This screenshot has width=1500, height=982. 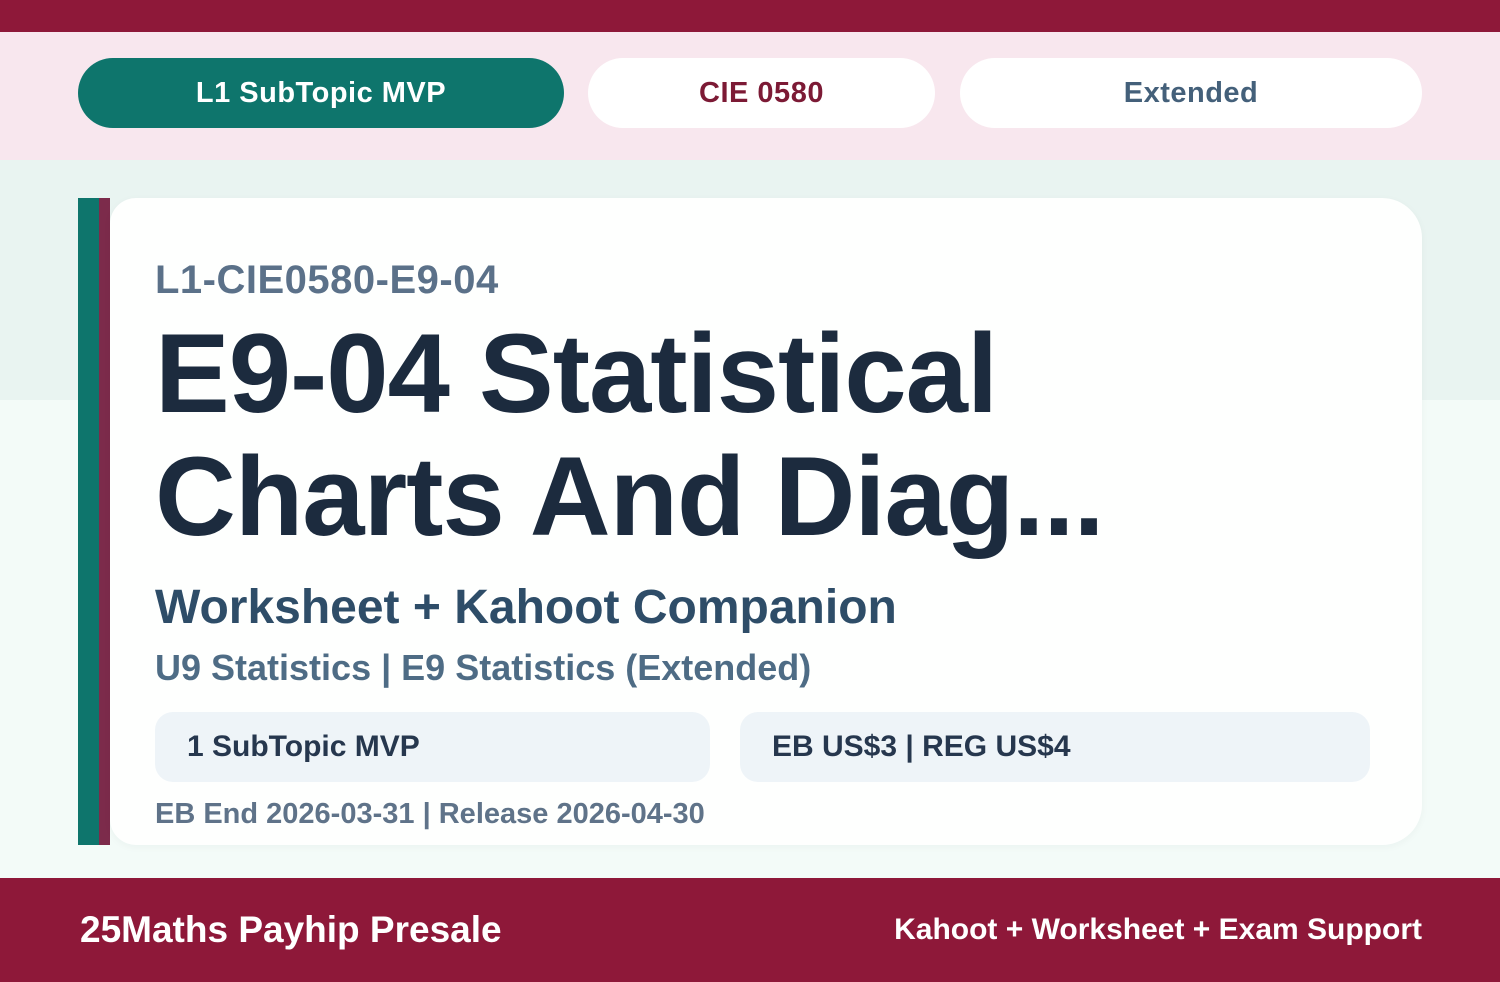 I want to click on badge-tier-extended: Extended, so click(x=1191, y=93).